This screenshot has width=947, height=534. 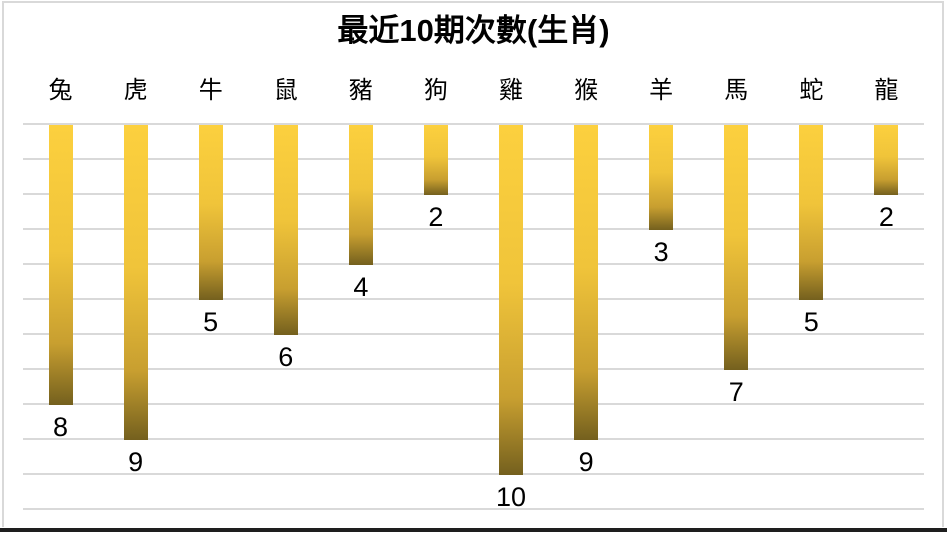 I want to click on bar-value-label: 4, so click(x=361, y=287).